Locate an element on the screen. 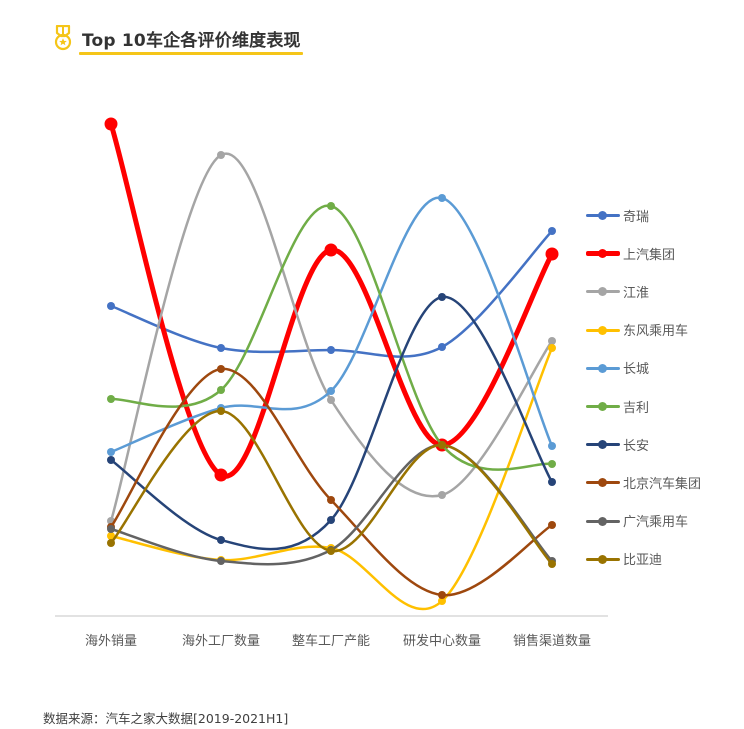 This screenshot has height=729, width=744. x-axis-label: 研发中心数量 is located at coordinates (442, 641).